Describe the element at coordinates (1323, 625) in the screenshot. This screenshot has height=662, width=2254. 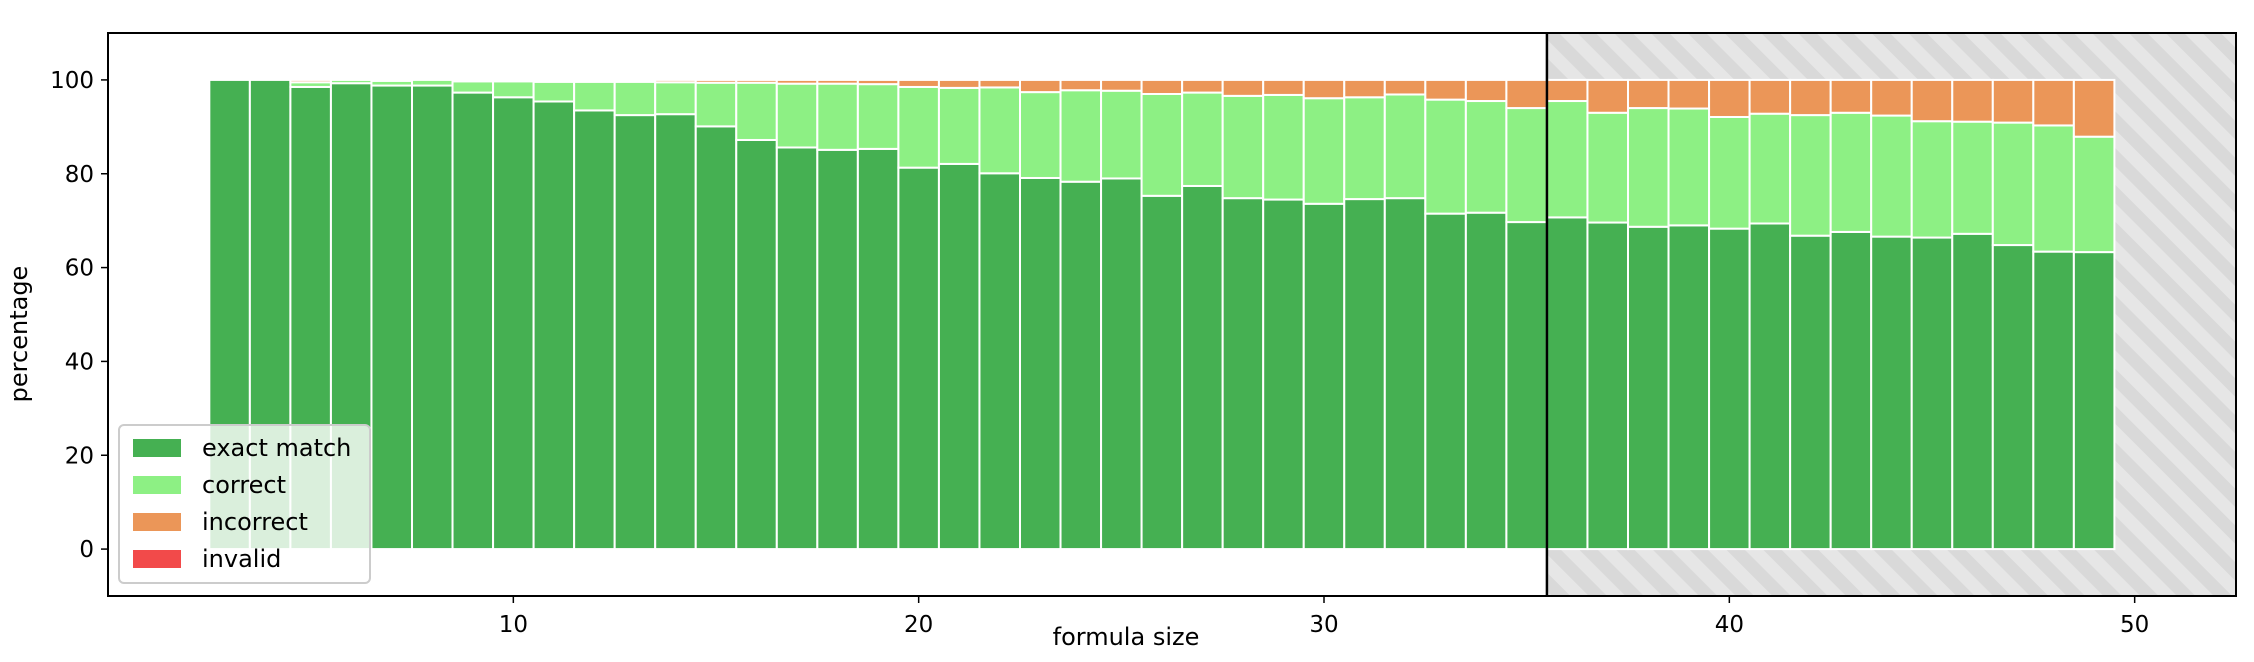
I see `x-tick-label: 30` at that location.